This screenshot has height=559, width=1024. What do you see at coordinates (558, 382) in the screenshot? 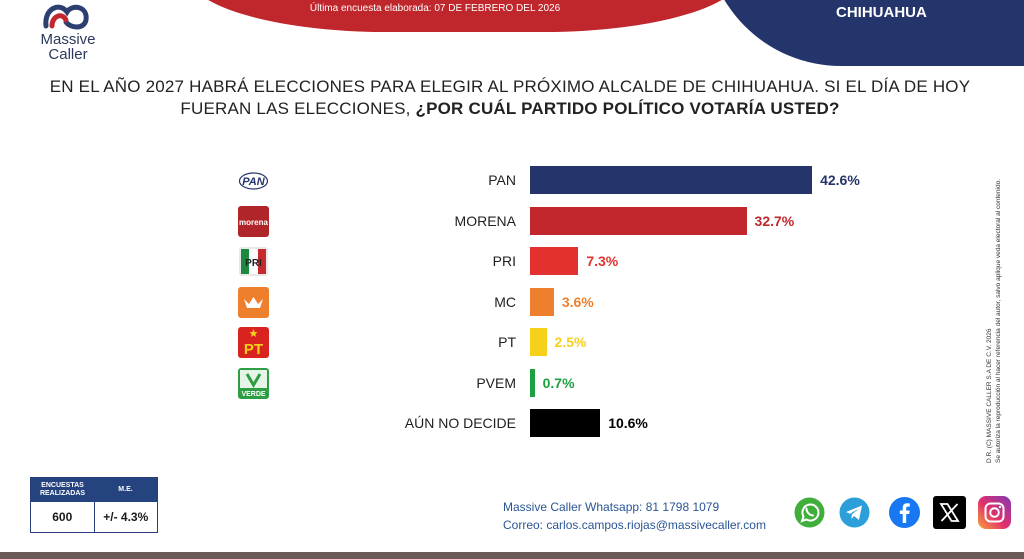
I see `value-label-pvem: 0.7%` at bounding box center [558, 382].